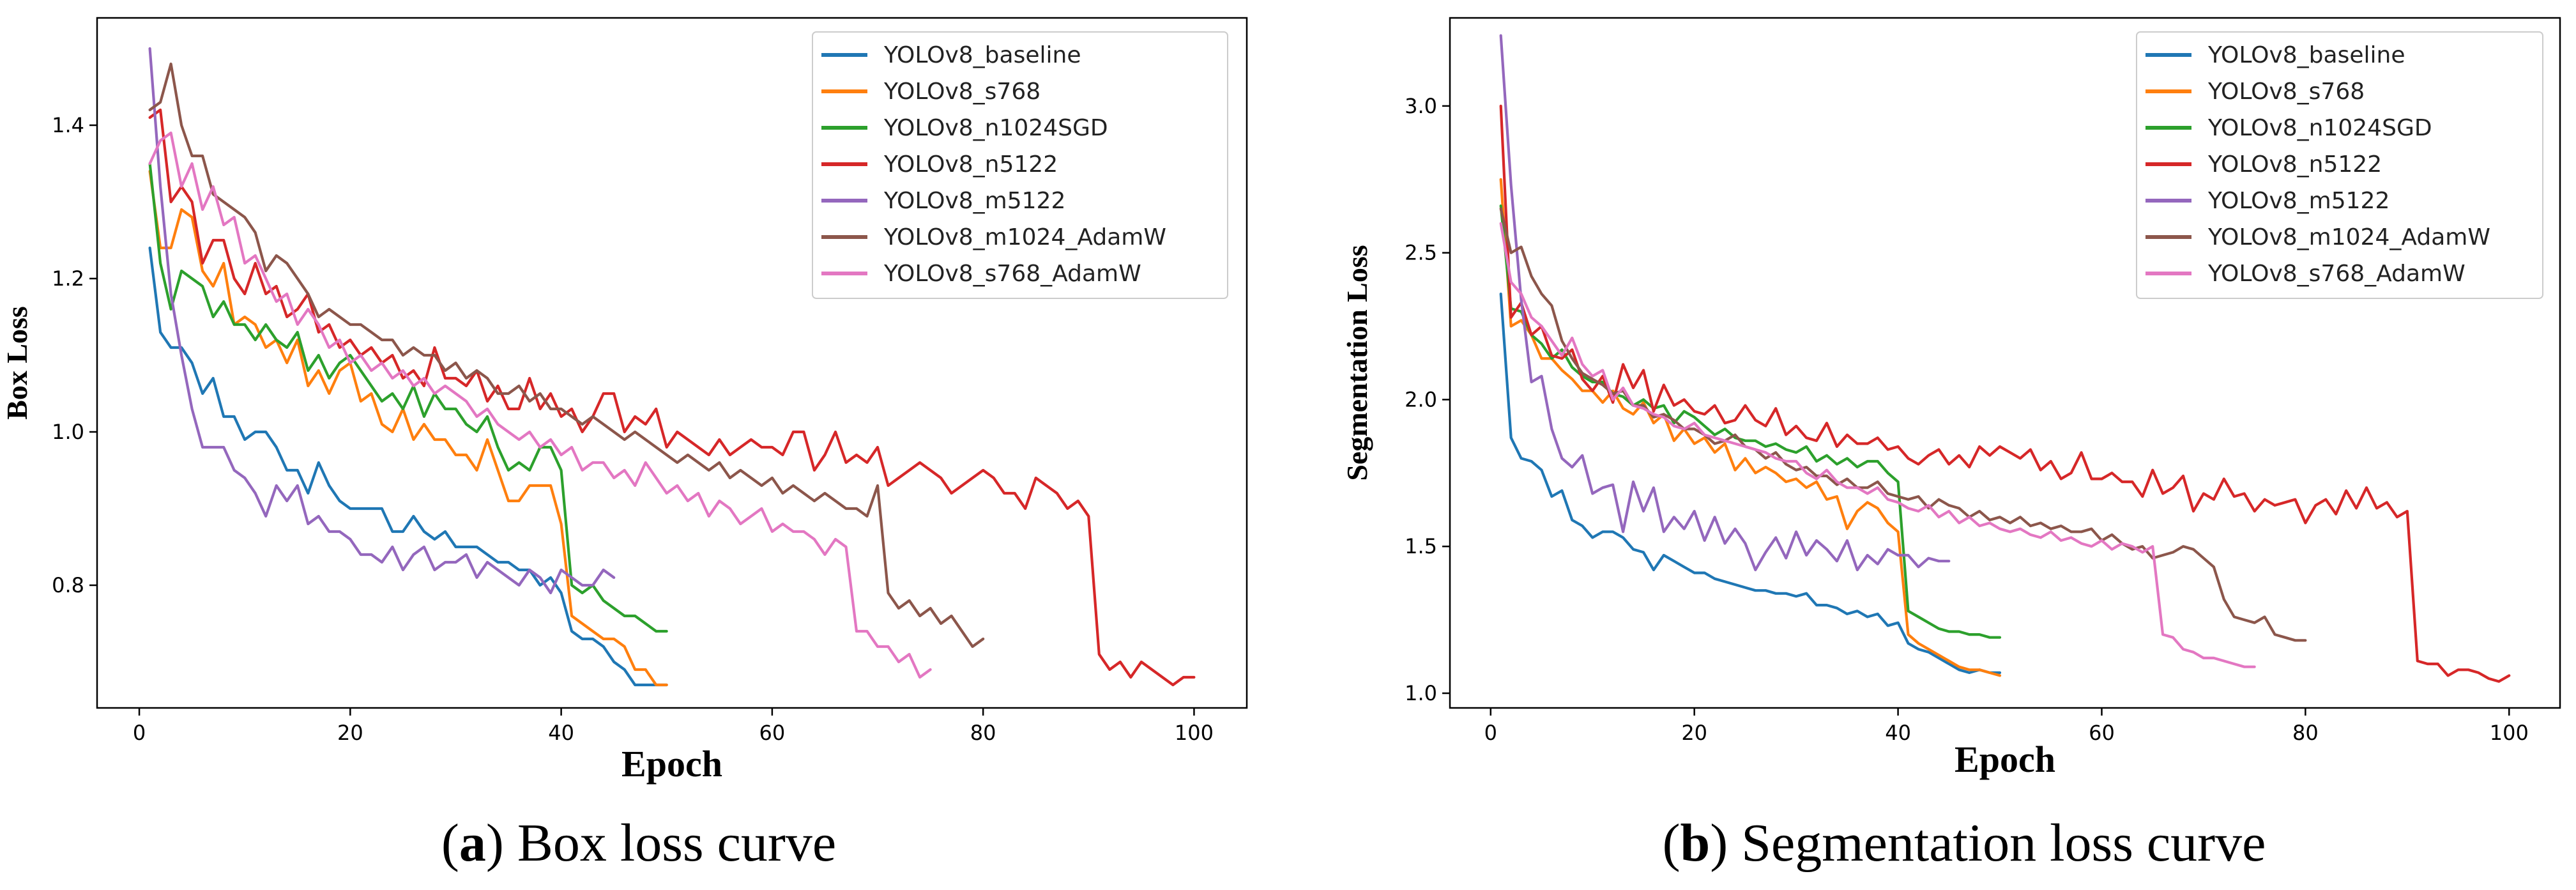 The image size is (2576, 890). I want to click on box-loss-ytick-label-1.2: 1.2, so click(68, 278).